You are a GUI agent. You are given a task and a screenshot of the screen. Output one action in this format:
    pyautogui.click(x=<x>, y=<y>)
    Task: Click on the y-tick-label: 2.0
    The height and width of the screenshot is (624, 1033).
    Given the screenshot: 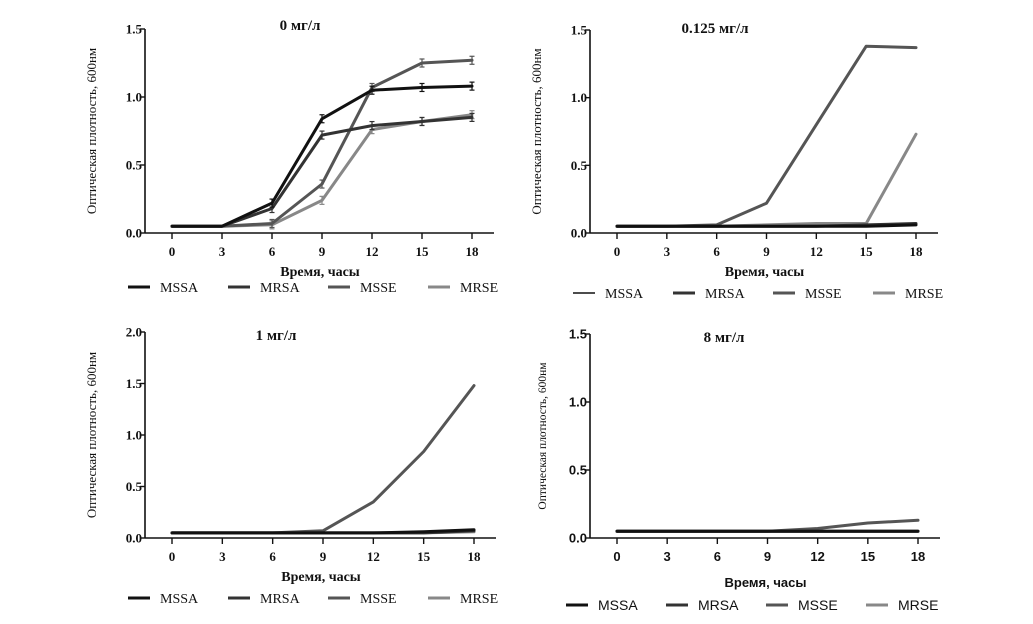 What is the action you would take?
    pyautogui.click(x=134, y=332)
    